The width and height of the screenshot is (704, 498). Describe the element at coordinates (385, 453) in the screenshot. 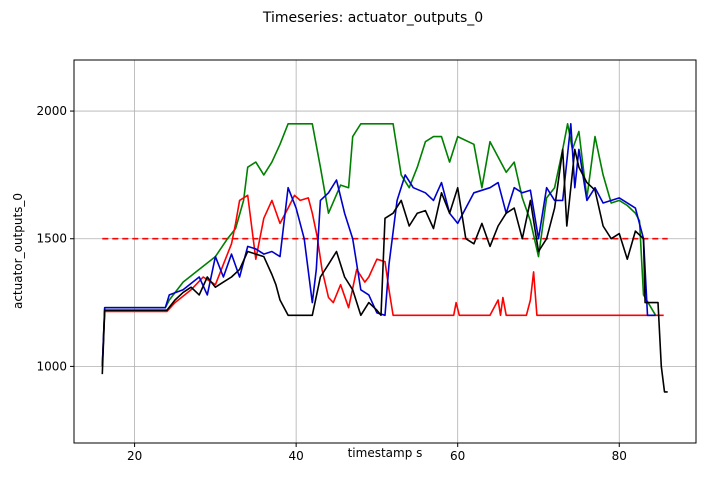

I see `x-axis-label: timestamp s` at that location.